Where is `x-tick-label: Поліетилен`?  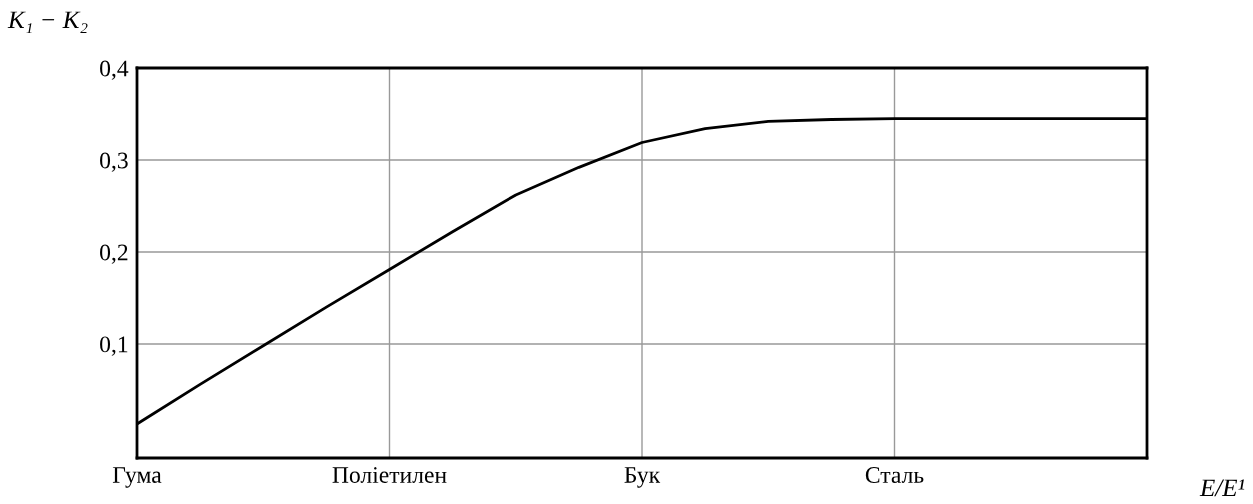
x-tick-label: Поліетилен is located at coordinates (389, 475).